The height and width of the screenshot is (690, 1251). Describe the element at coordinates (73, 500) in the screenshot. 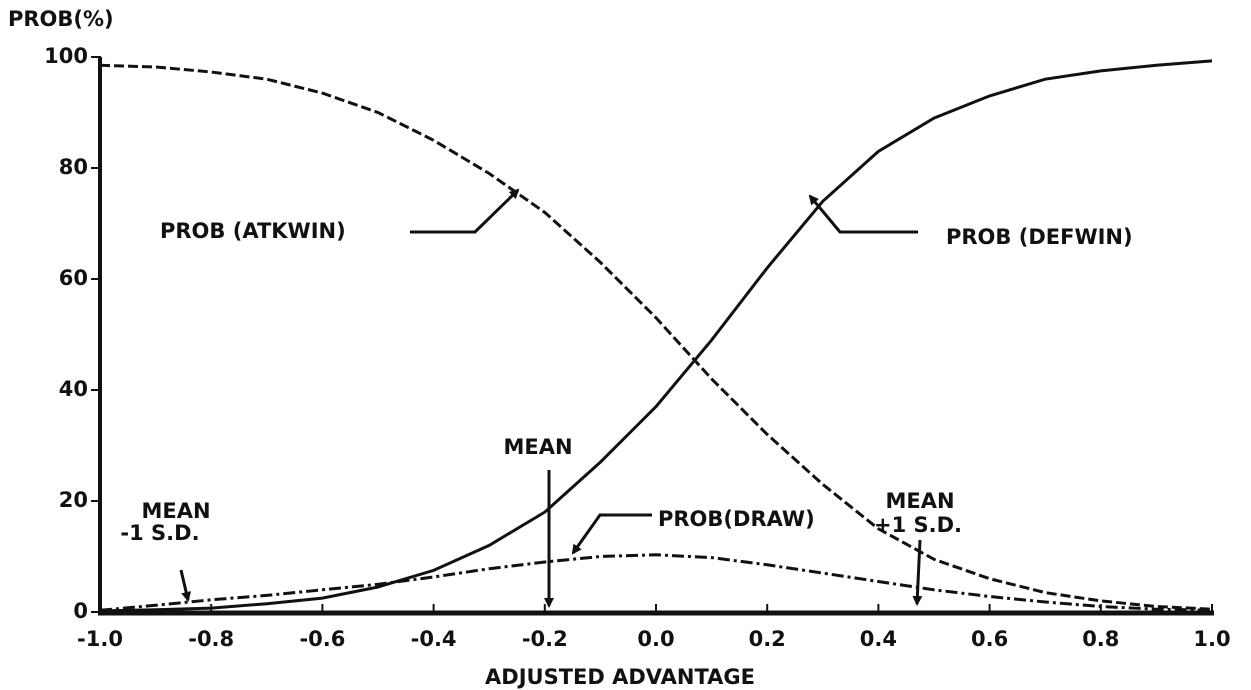

I see `y-tick-label: 20` at that location.